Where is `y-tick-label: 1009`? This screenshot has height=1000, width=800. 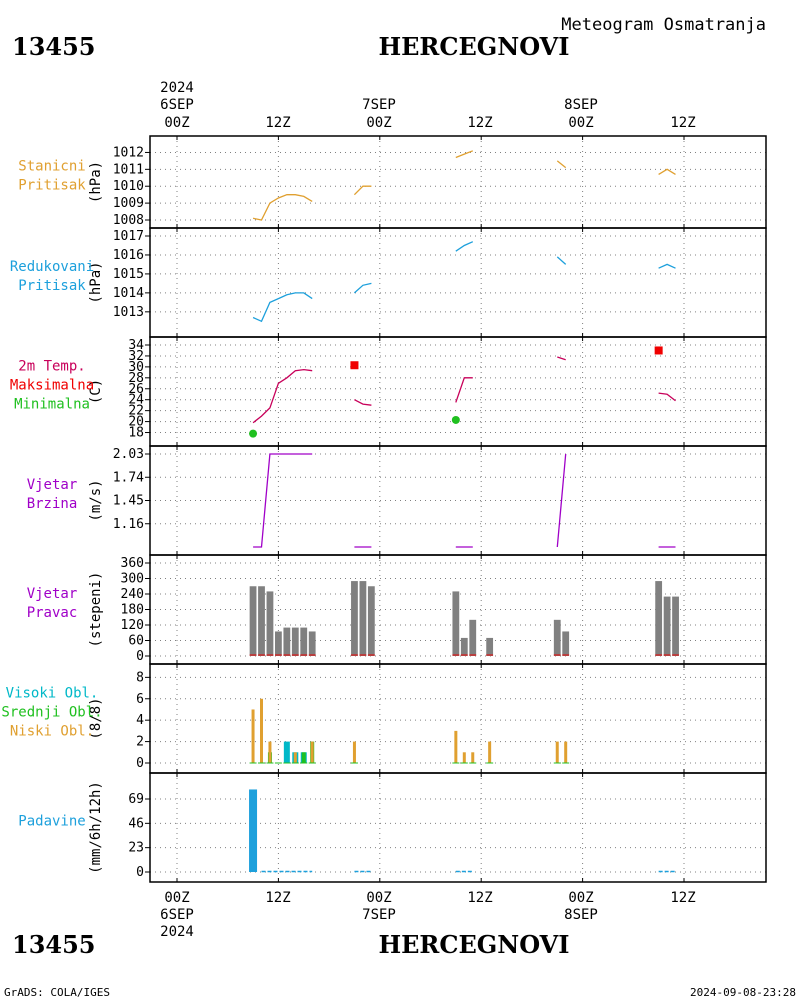 y-tick-label: 1009 is located at coordinates (128, 203).